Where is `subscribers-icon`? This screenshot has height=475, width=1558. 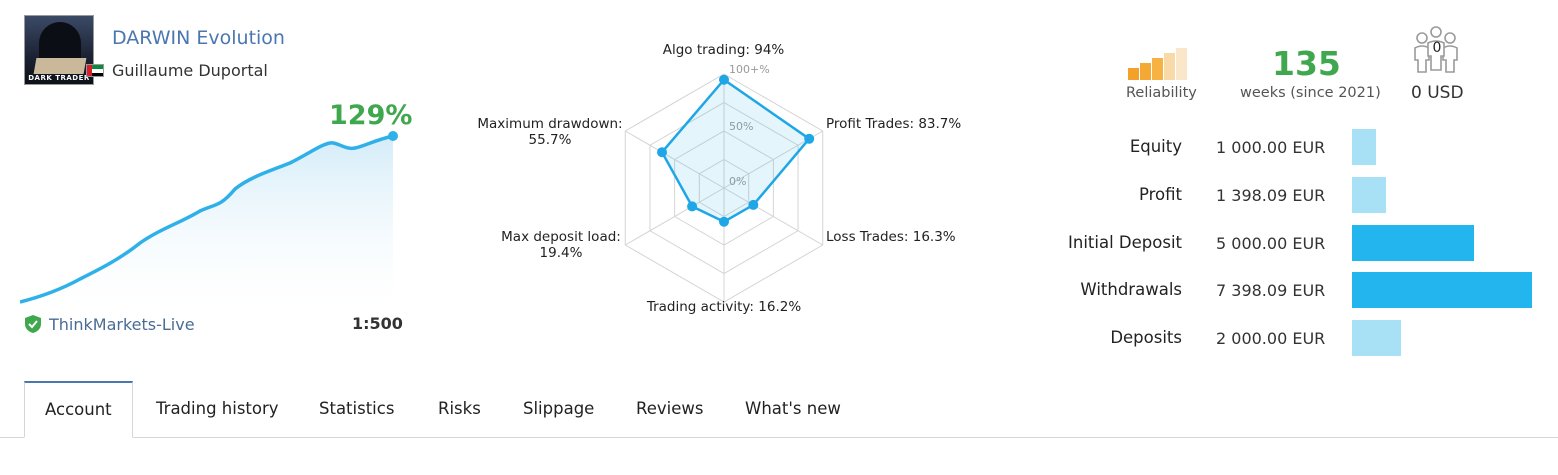 subscribers-icon is located at coordinates (1436, 52).